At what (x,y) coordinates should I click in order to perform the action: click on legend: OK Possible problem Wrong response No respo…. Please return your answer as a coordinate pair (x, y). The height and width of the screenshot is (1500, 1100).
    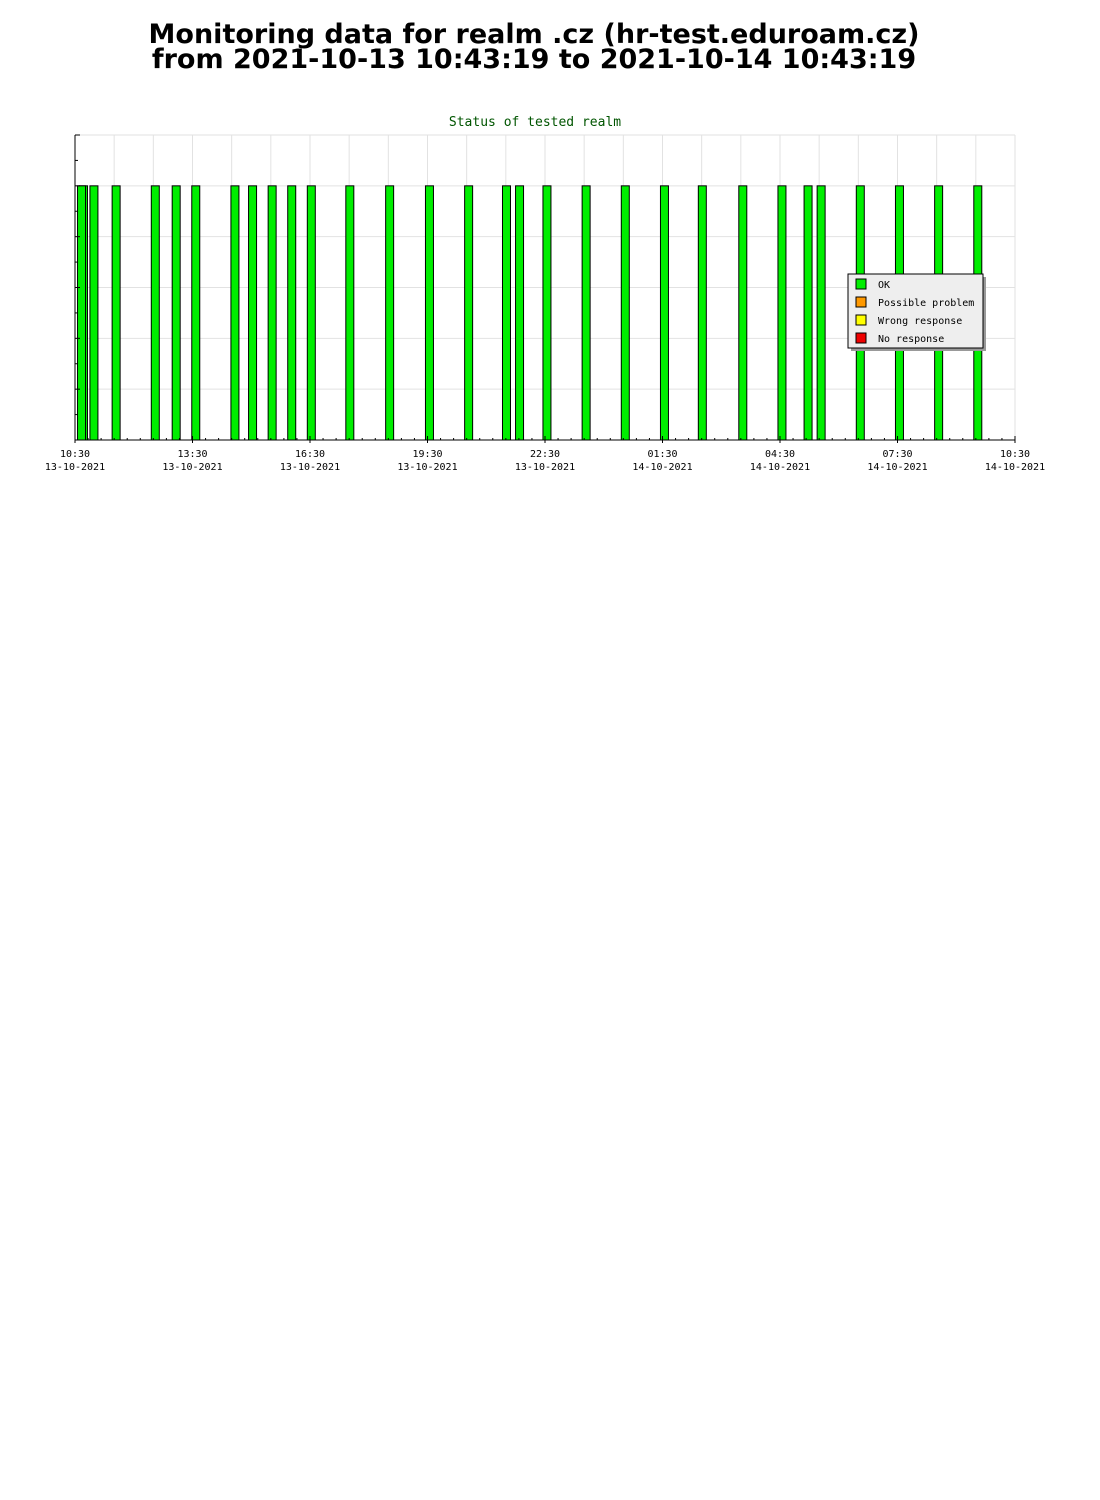
    Looking at the image, I should click on (916, 312).